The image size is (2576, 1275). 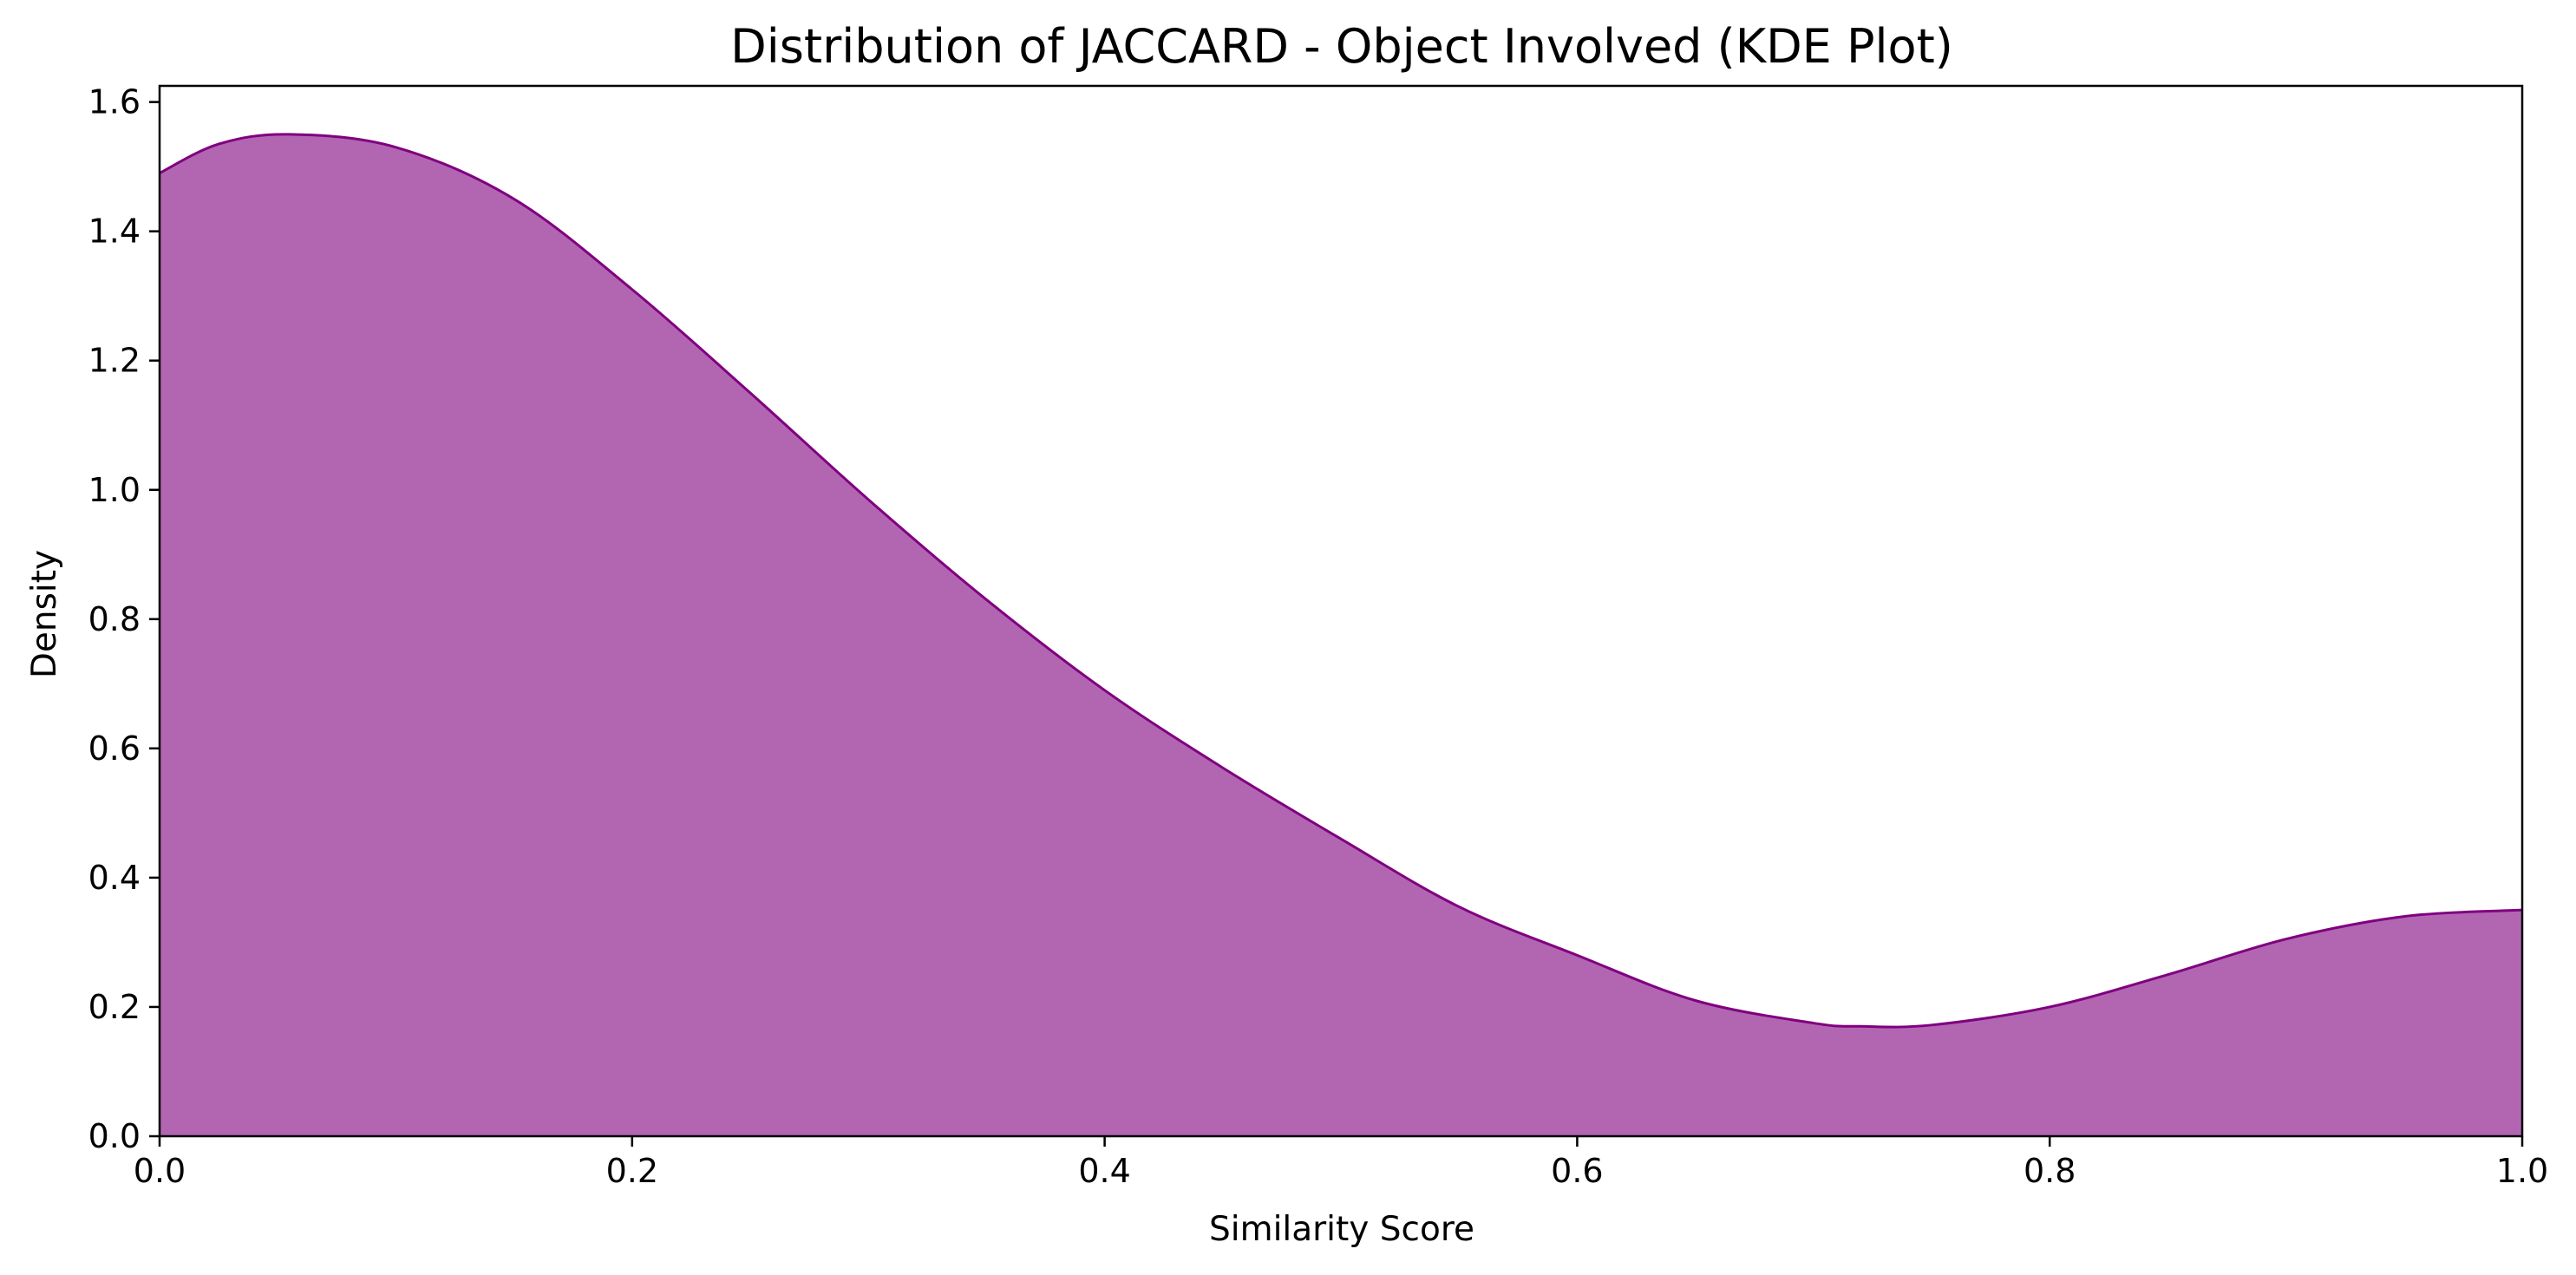 I want to click on x-tick-label: 1.0, so click(x=2522, y=1171).